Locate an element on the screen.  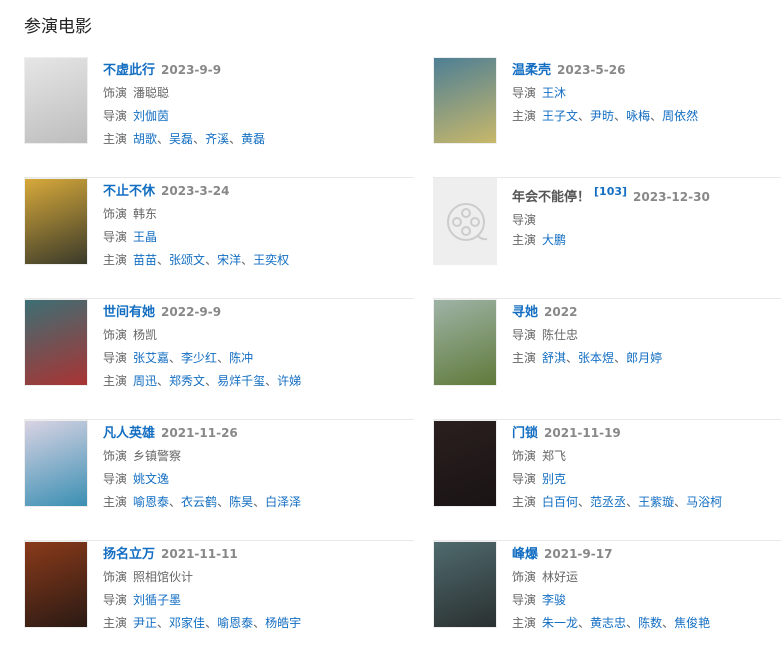
person-name: 周依然 is located at coordinates (680, 116).